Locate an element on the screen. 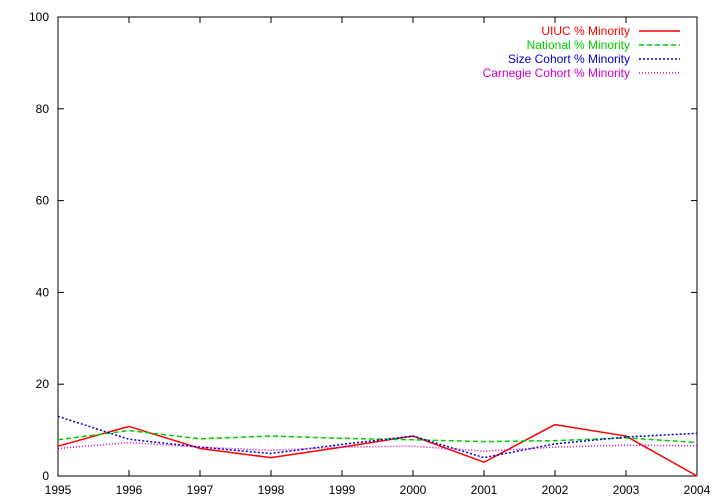  y-tick-label: 100 is located at coordinates (39, 17).